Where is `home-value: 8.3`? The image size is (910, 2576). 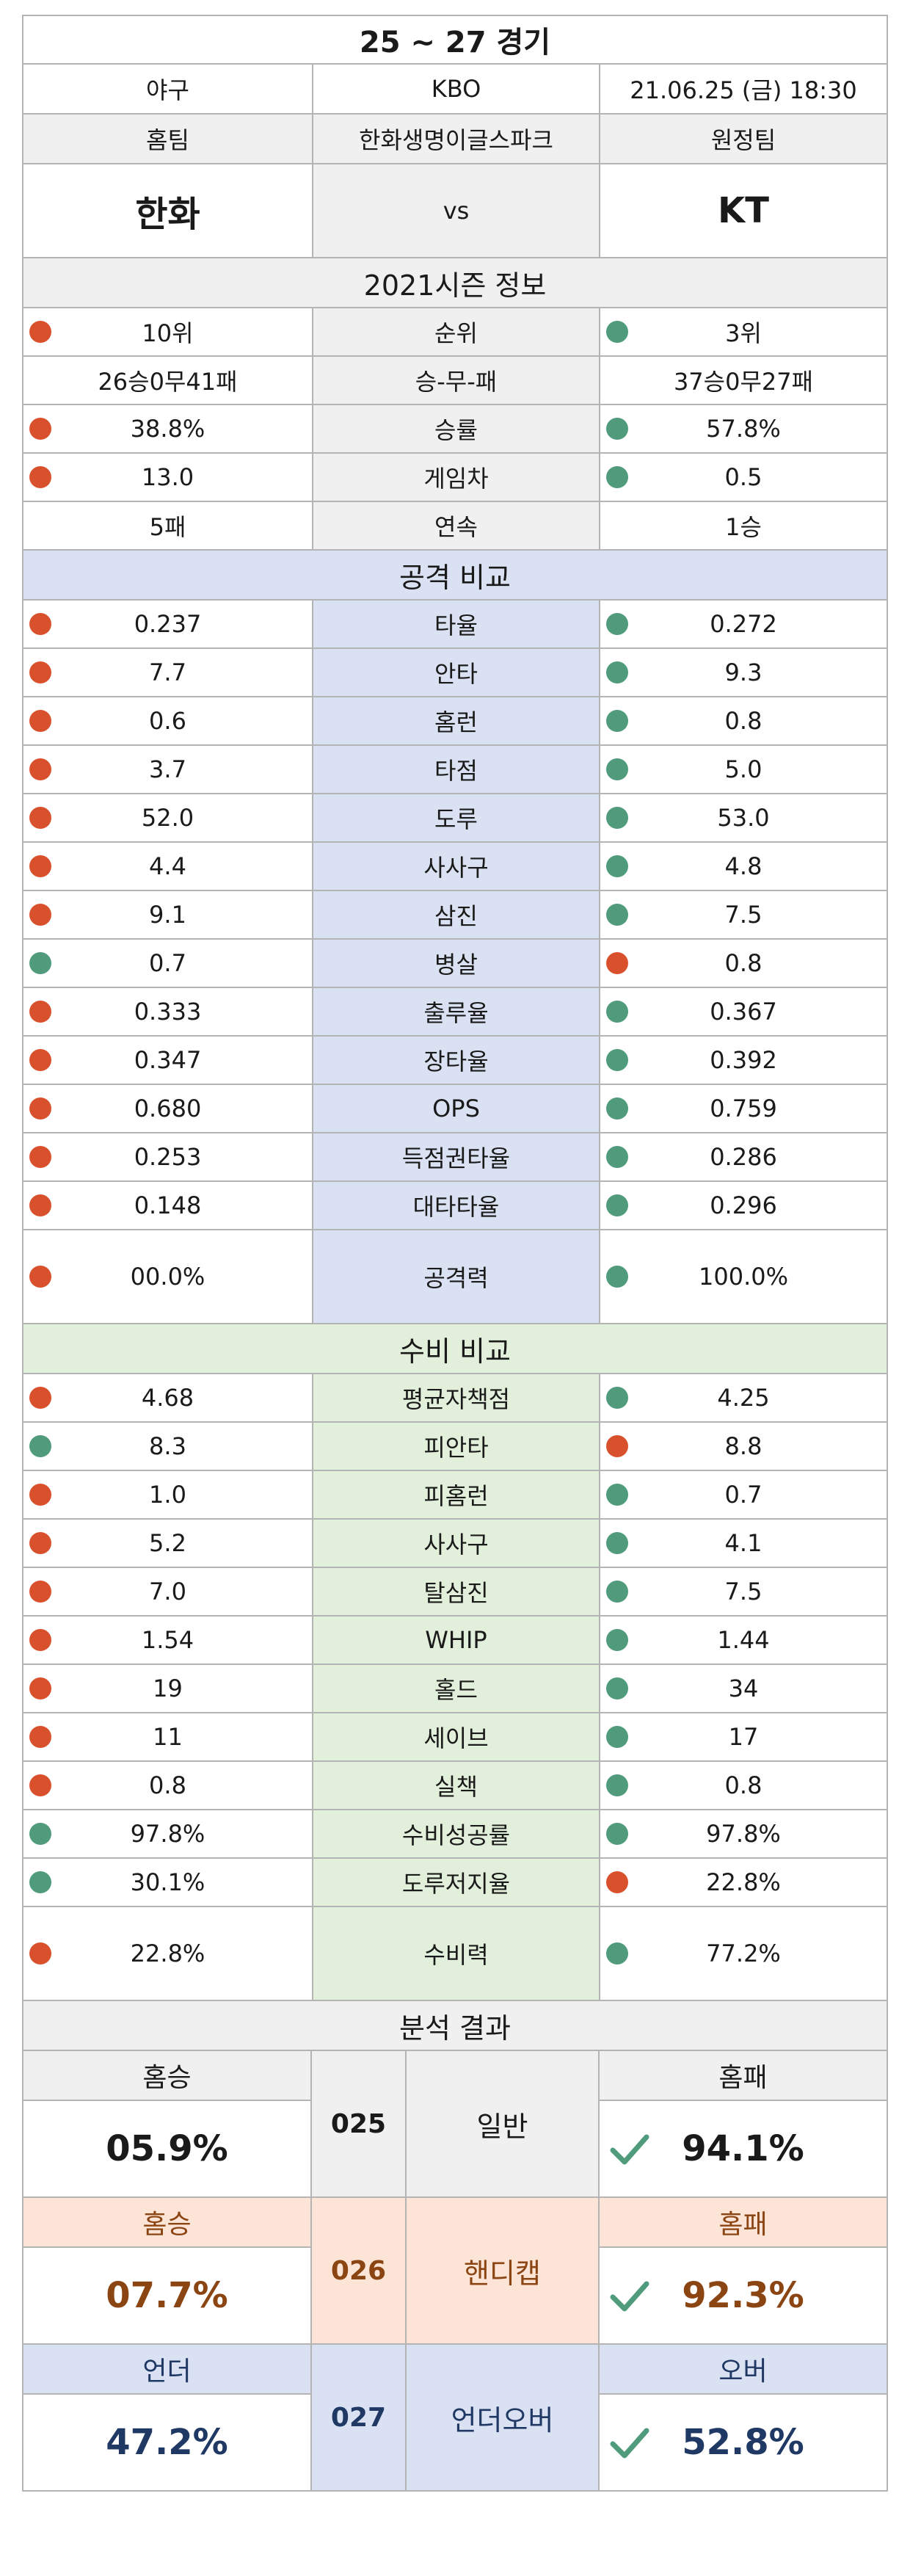
home-value: 8.3 is located at coordinates (167, 1447).